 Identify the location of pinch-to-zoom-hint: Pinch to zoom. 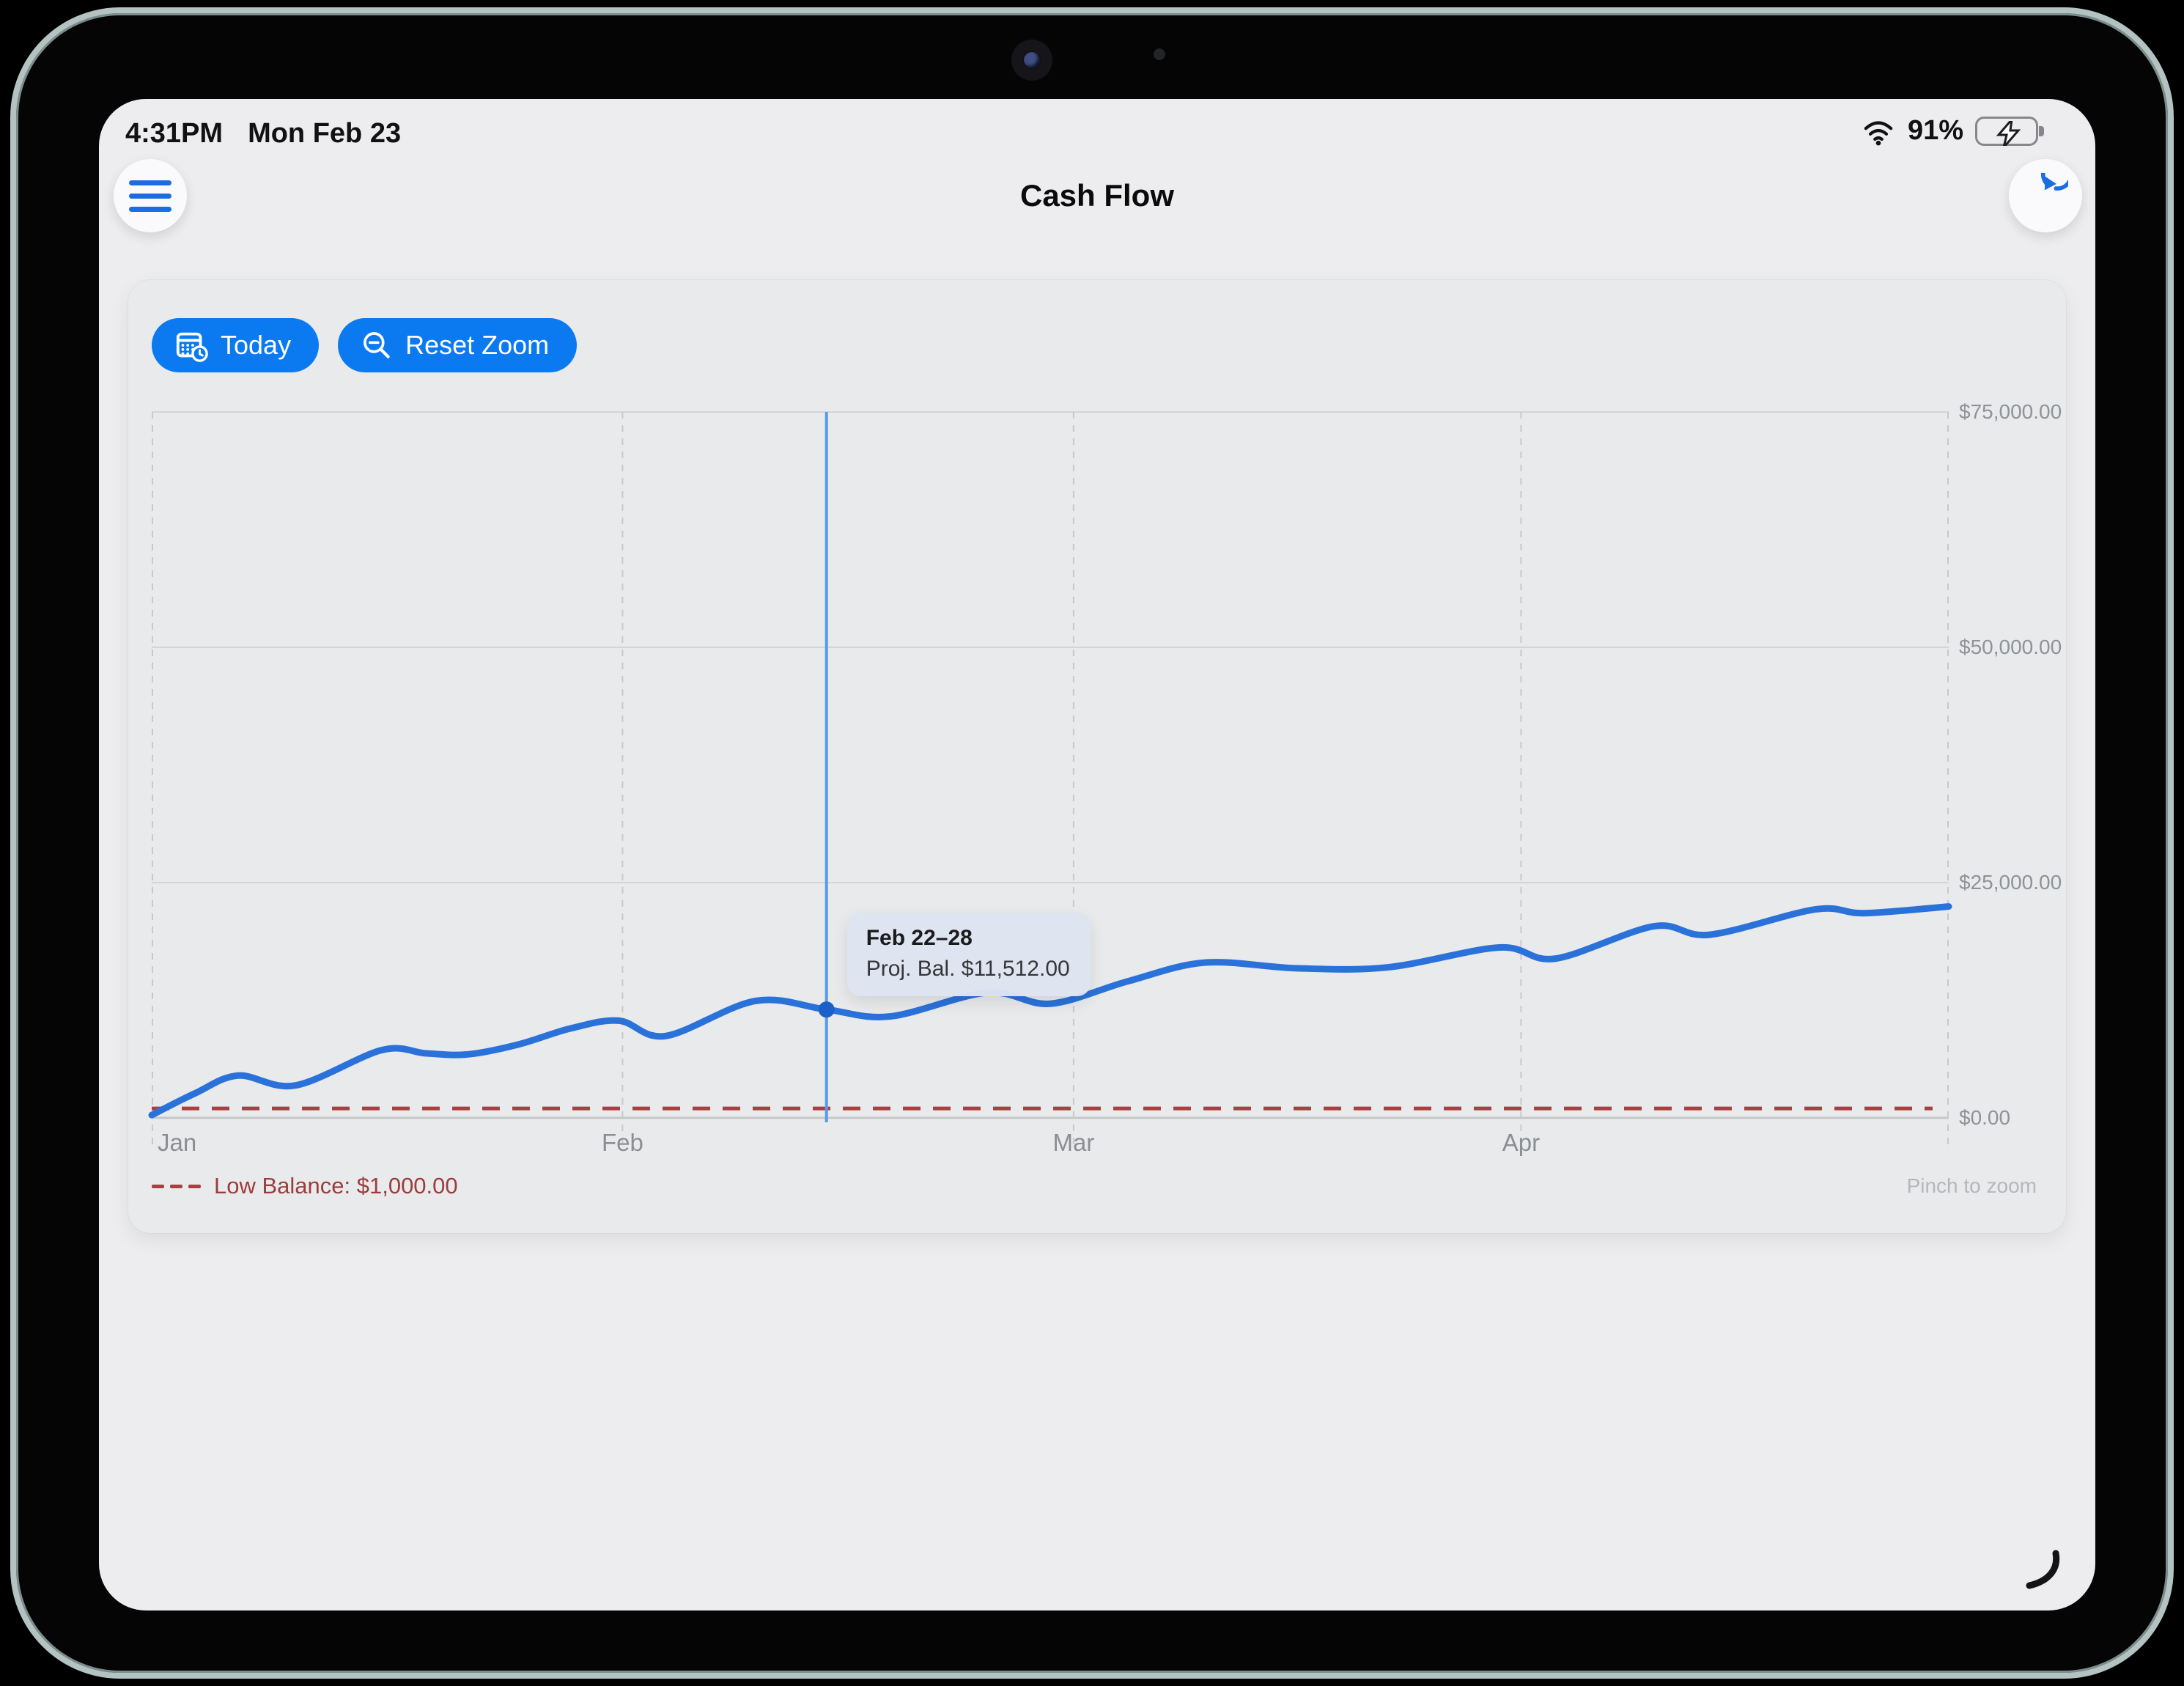
(1972, 1185).